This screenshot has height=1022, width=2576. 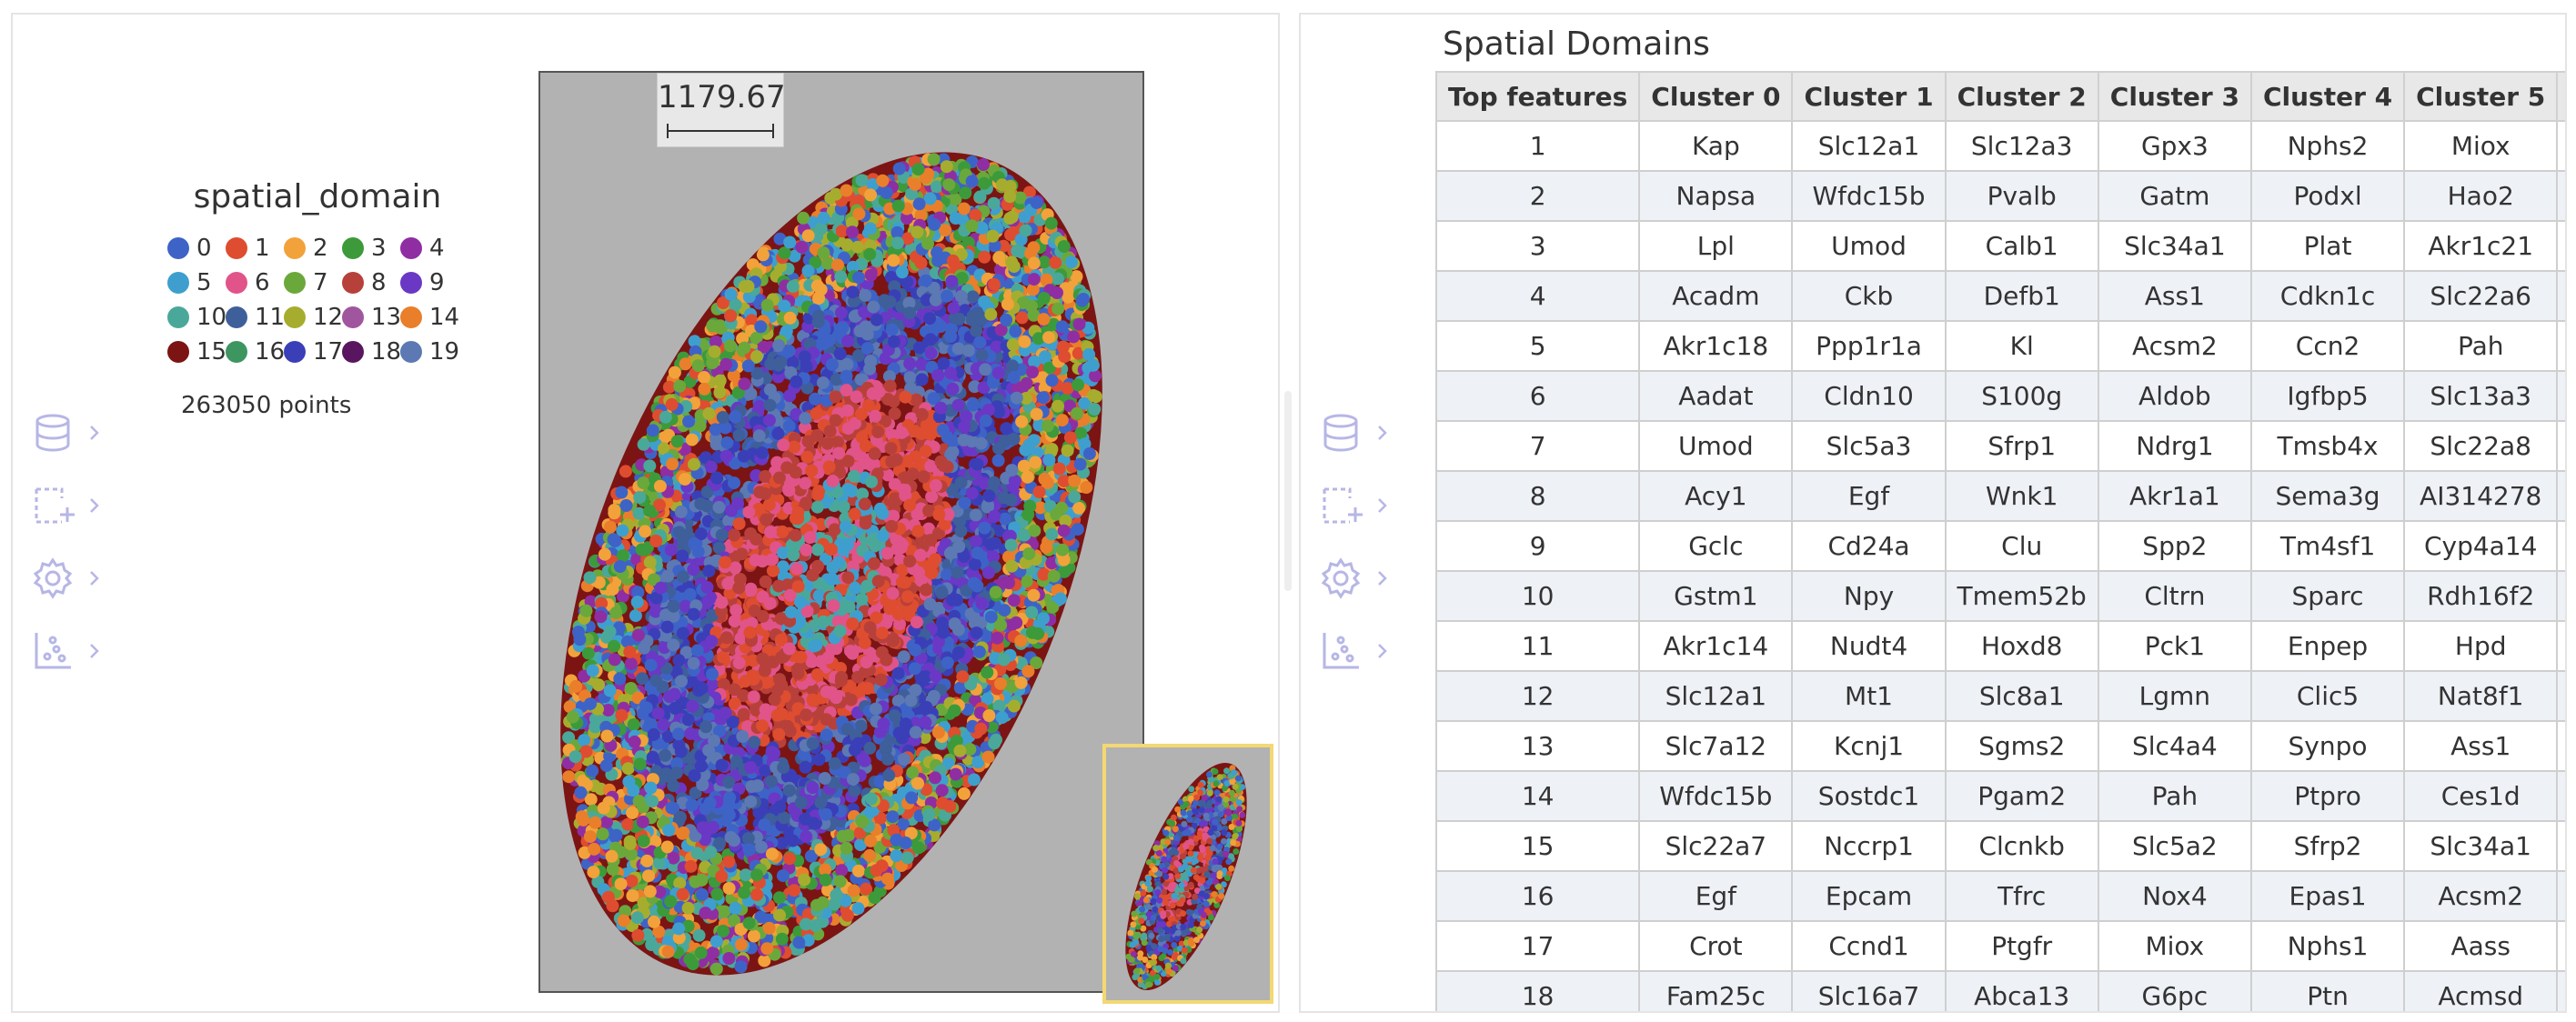 What do you see at coordinates (2327, 991) in the screenshot?
I see `table-cell: Ptn` at bounding box center [2327, 991].